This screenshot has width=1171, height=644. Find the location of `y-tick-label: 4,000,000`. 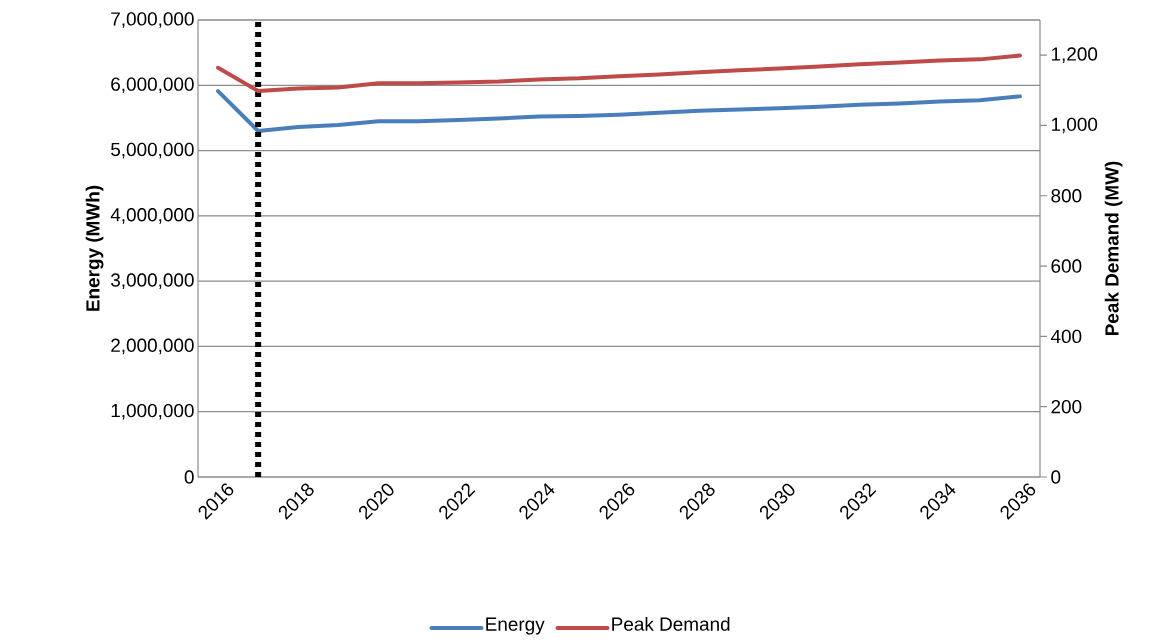

y-tick-label: 4,000,000 is located at coordinates (152, 216).